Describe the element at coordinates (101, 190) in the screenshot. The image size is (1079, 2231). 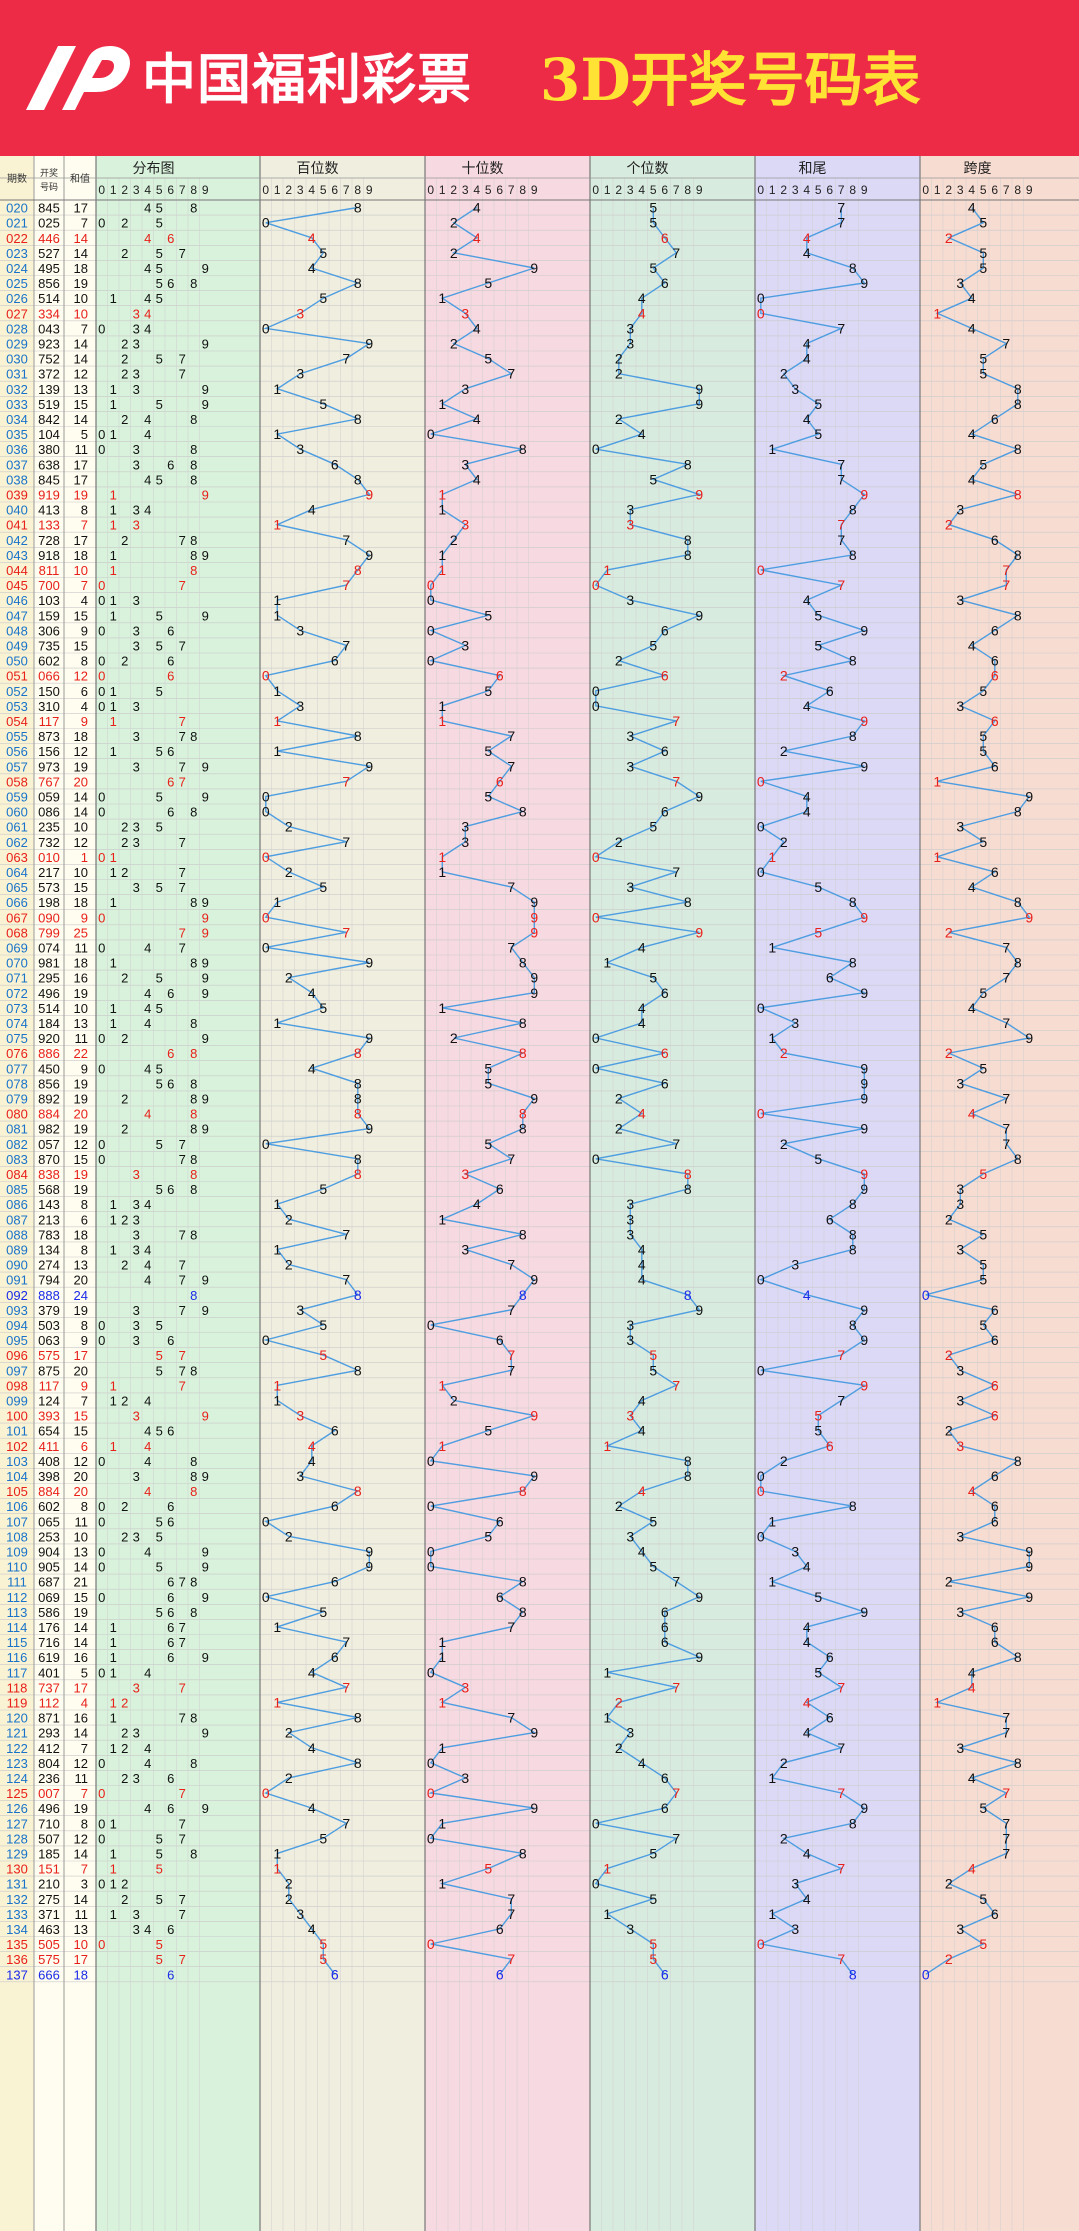
I see `digit-header: 0` at that location.